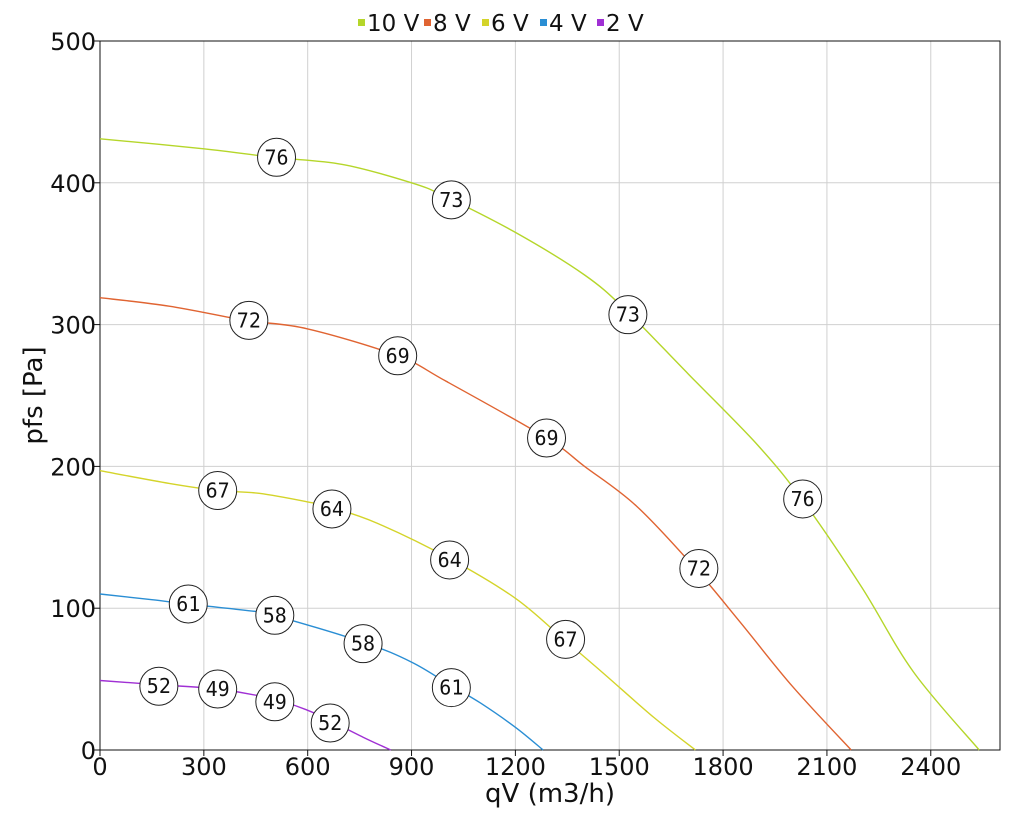 The height and width of the screenshot is (820, 1020). I want to click on x-tick-label: 300, so click(204, 767).